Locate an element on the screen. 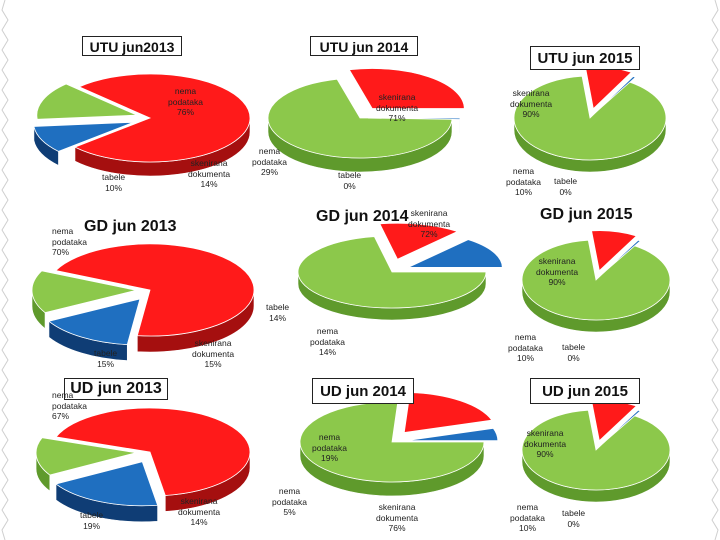 The image size is (720, 540). label-utu2015-tabele: tabele 0% is located at coordinates (566, 186).